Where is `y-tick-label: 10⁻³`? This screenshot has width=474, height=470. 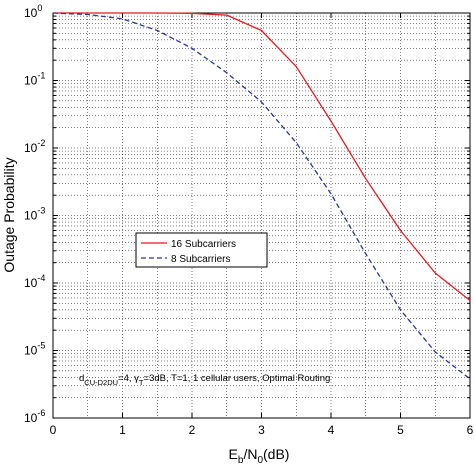
y-tick-label: 10⁻³ is located at coordinates (34, 214).